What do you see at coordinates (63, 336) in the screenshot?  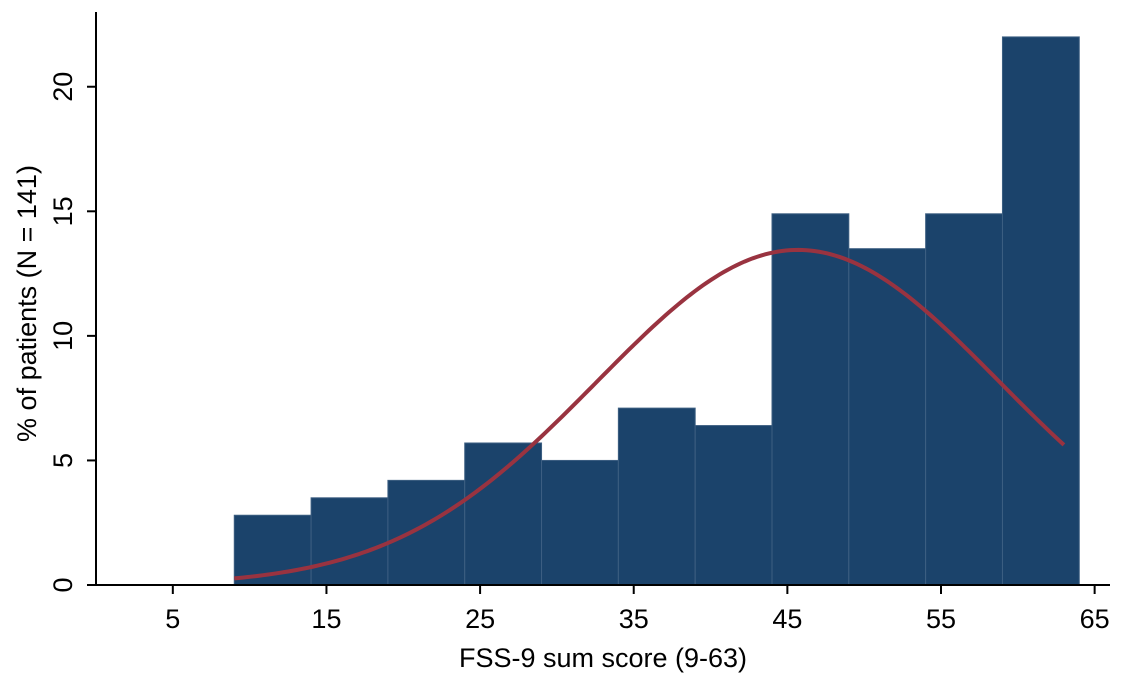 I see `y-tick-label: 10` at bounding box center [63, 336].